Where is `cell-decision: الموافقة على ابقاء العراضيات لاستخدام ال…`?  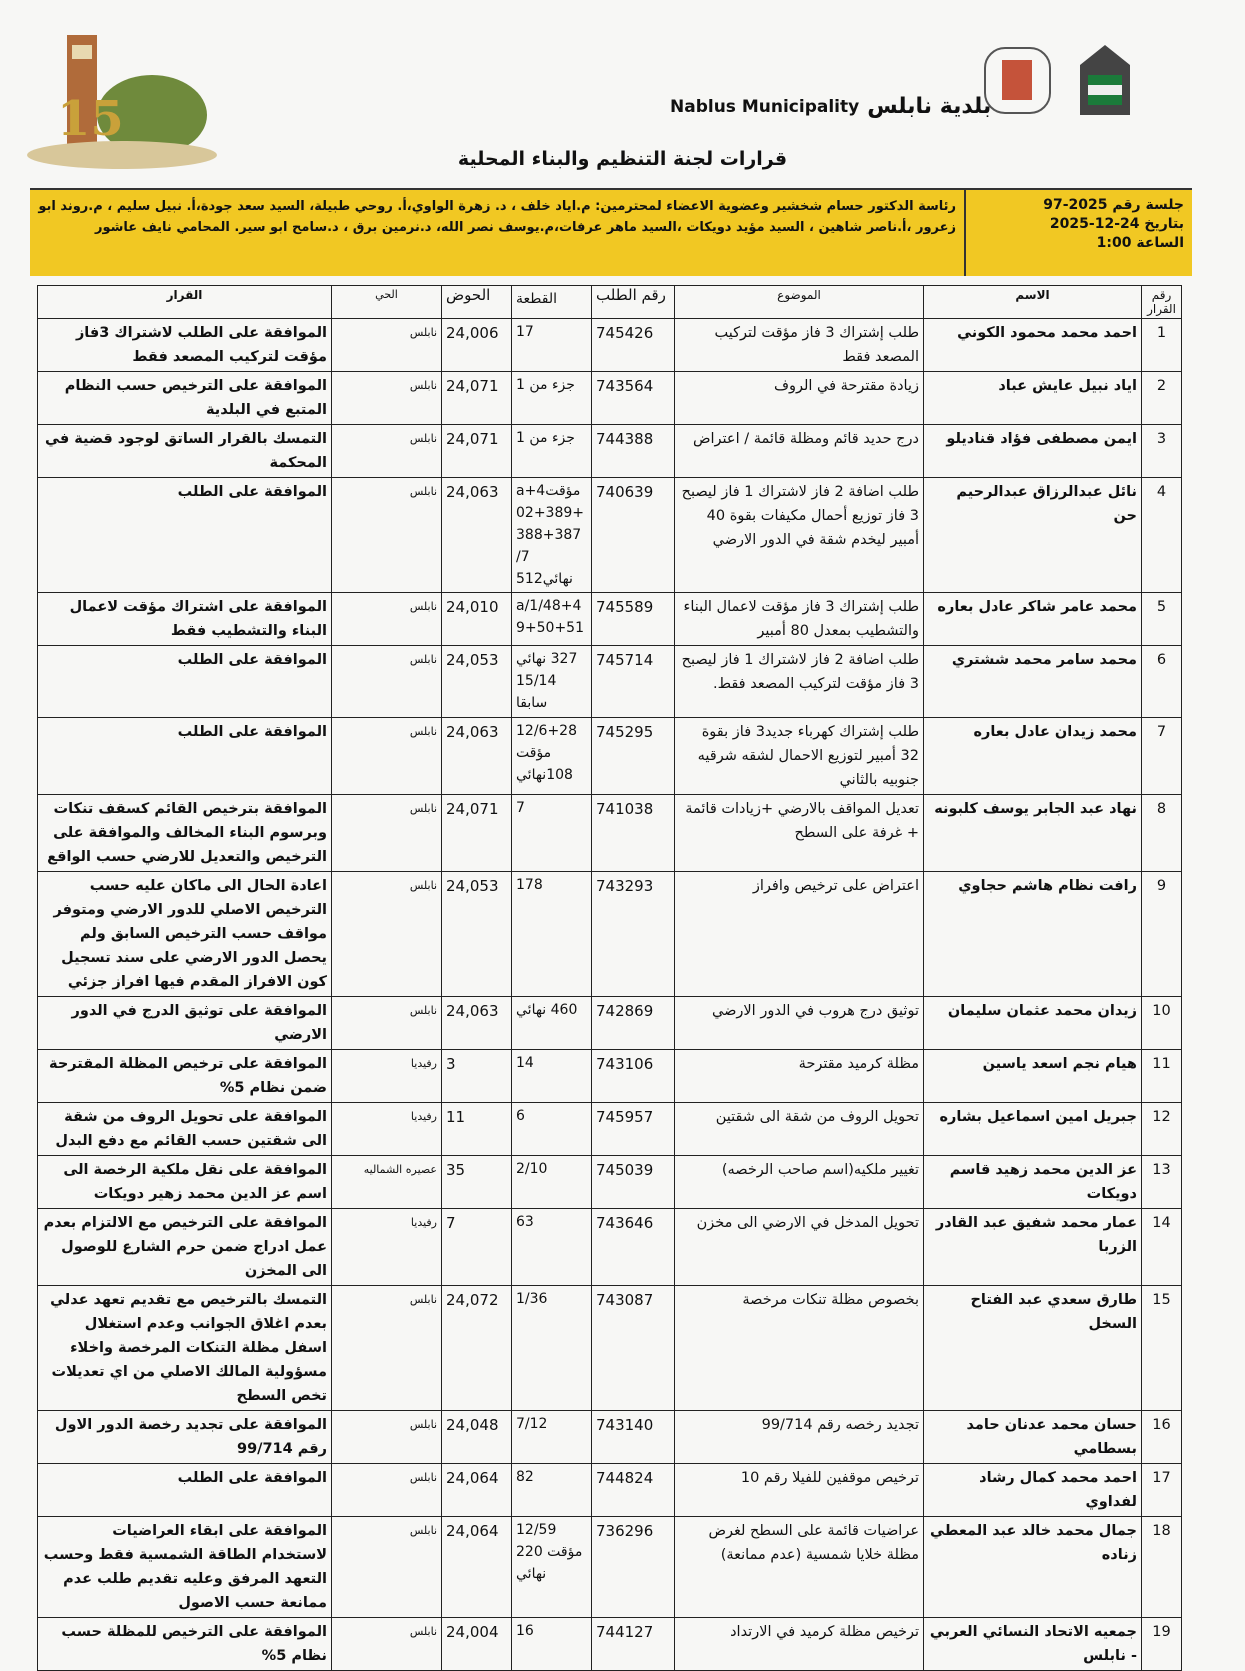
cell-decision: الموافقة على ابقاء العراضيات لاستخدام ال… is located at coordinates (184, 1567).